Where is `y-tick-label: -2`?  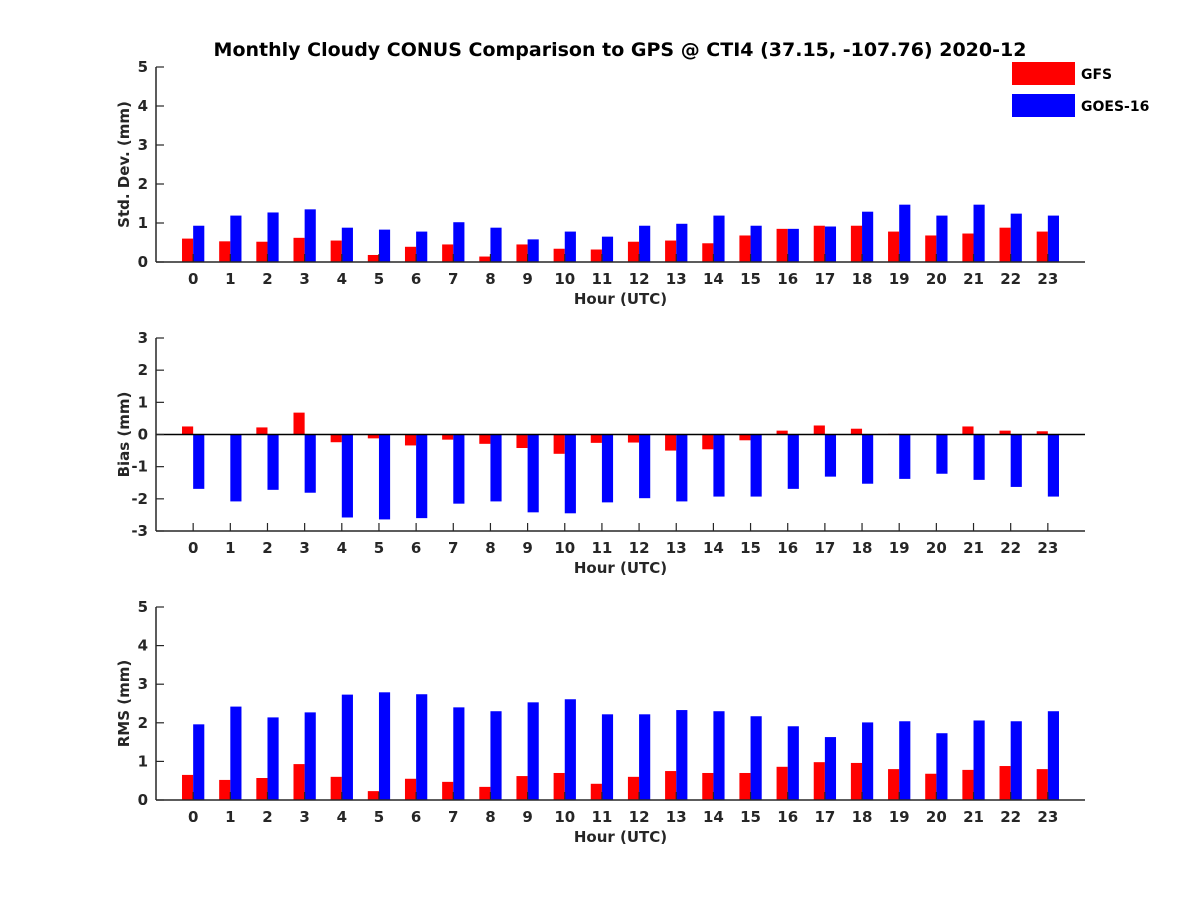 y-tick-label: -2 is located at coordinates (139, 499).